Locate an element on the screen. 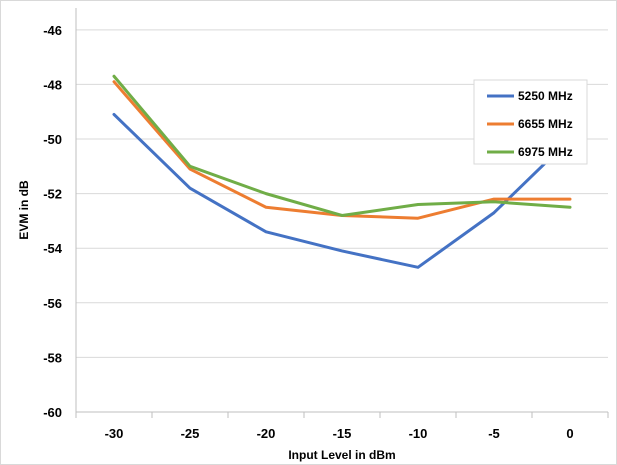 The height and width of the screenshot is (465, 617). y-tick-label: -46 is located at coordinates (52, 30).